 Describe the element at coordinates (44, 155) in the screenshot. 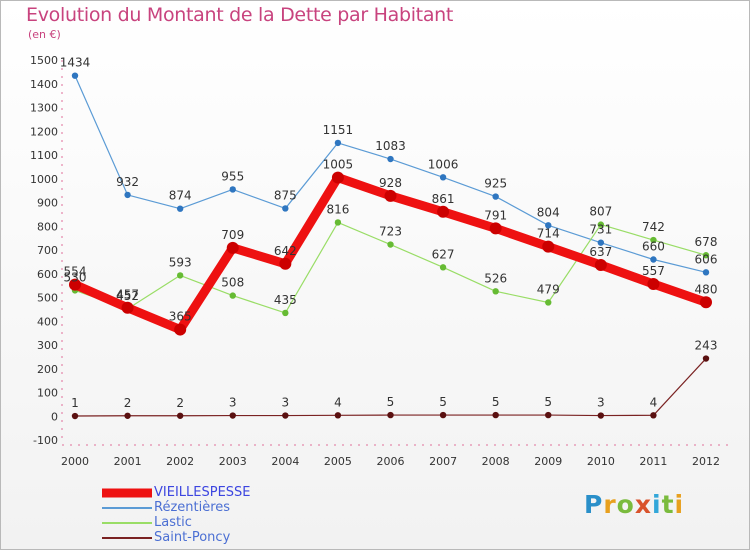

I see `y-tick-label: 1100` at that location.